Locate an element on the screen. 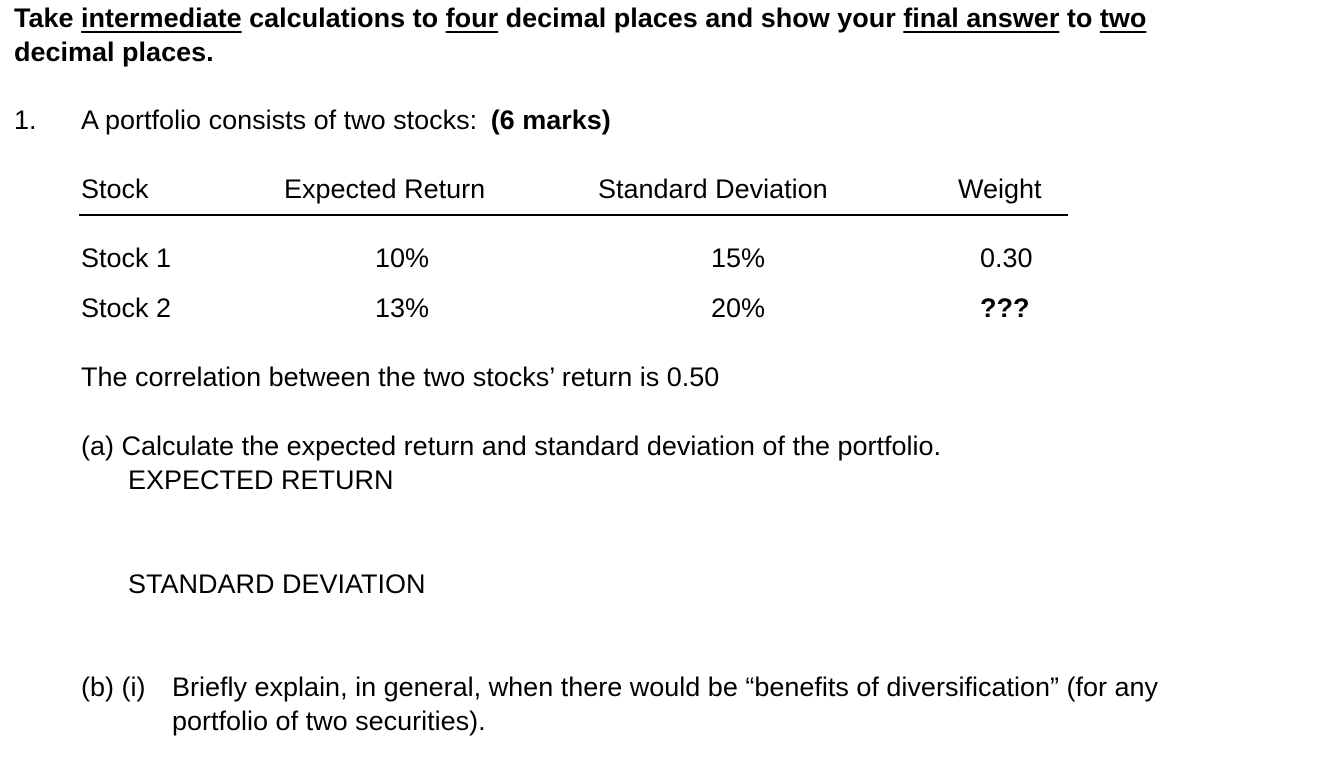  cell-weight: ??? is located at coordinates (1005, 308).